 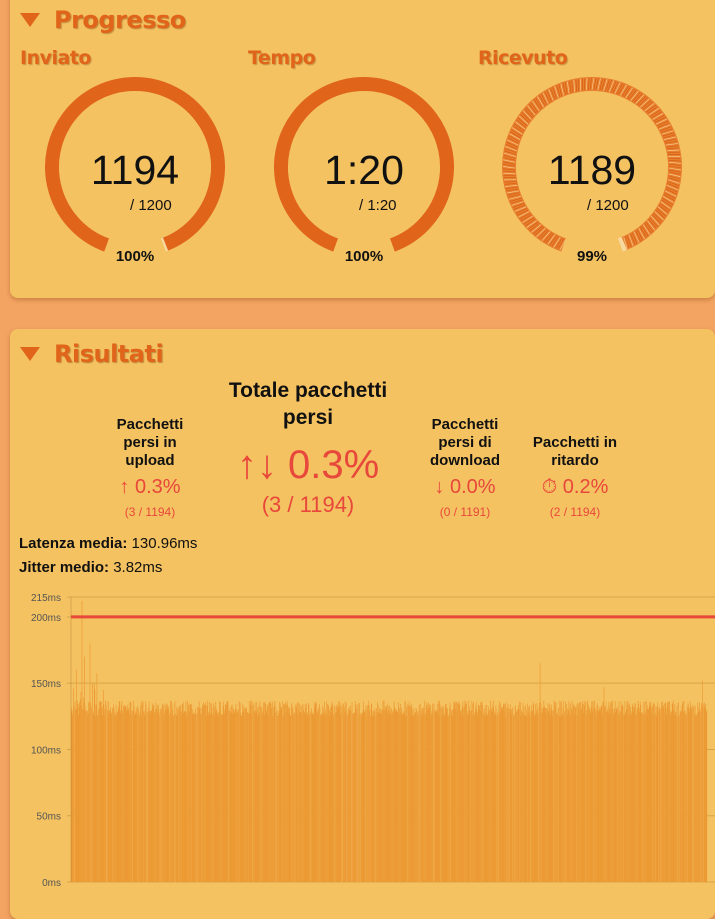 I want to click on gauge-sent-total: / 1200, so click(x=151, y=205).